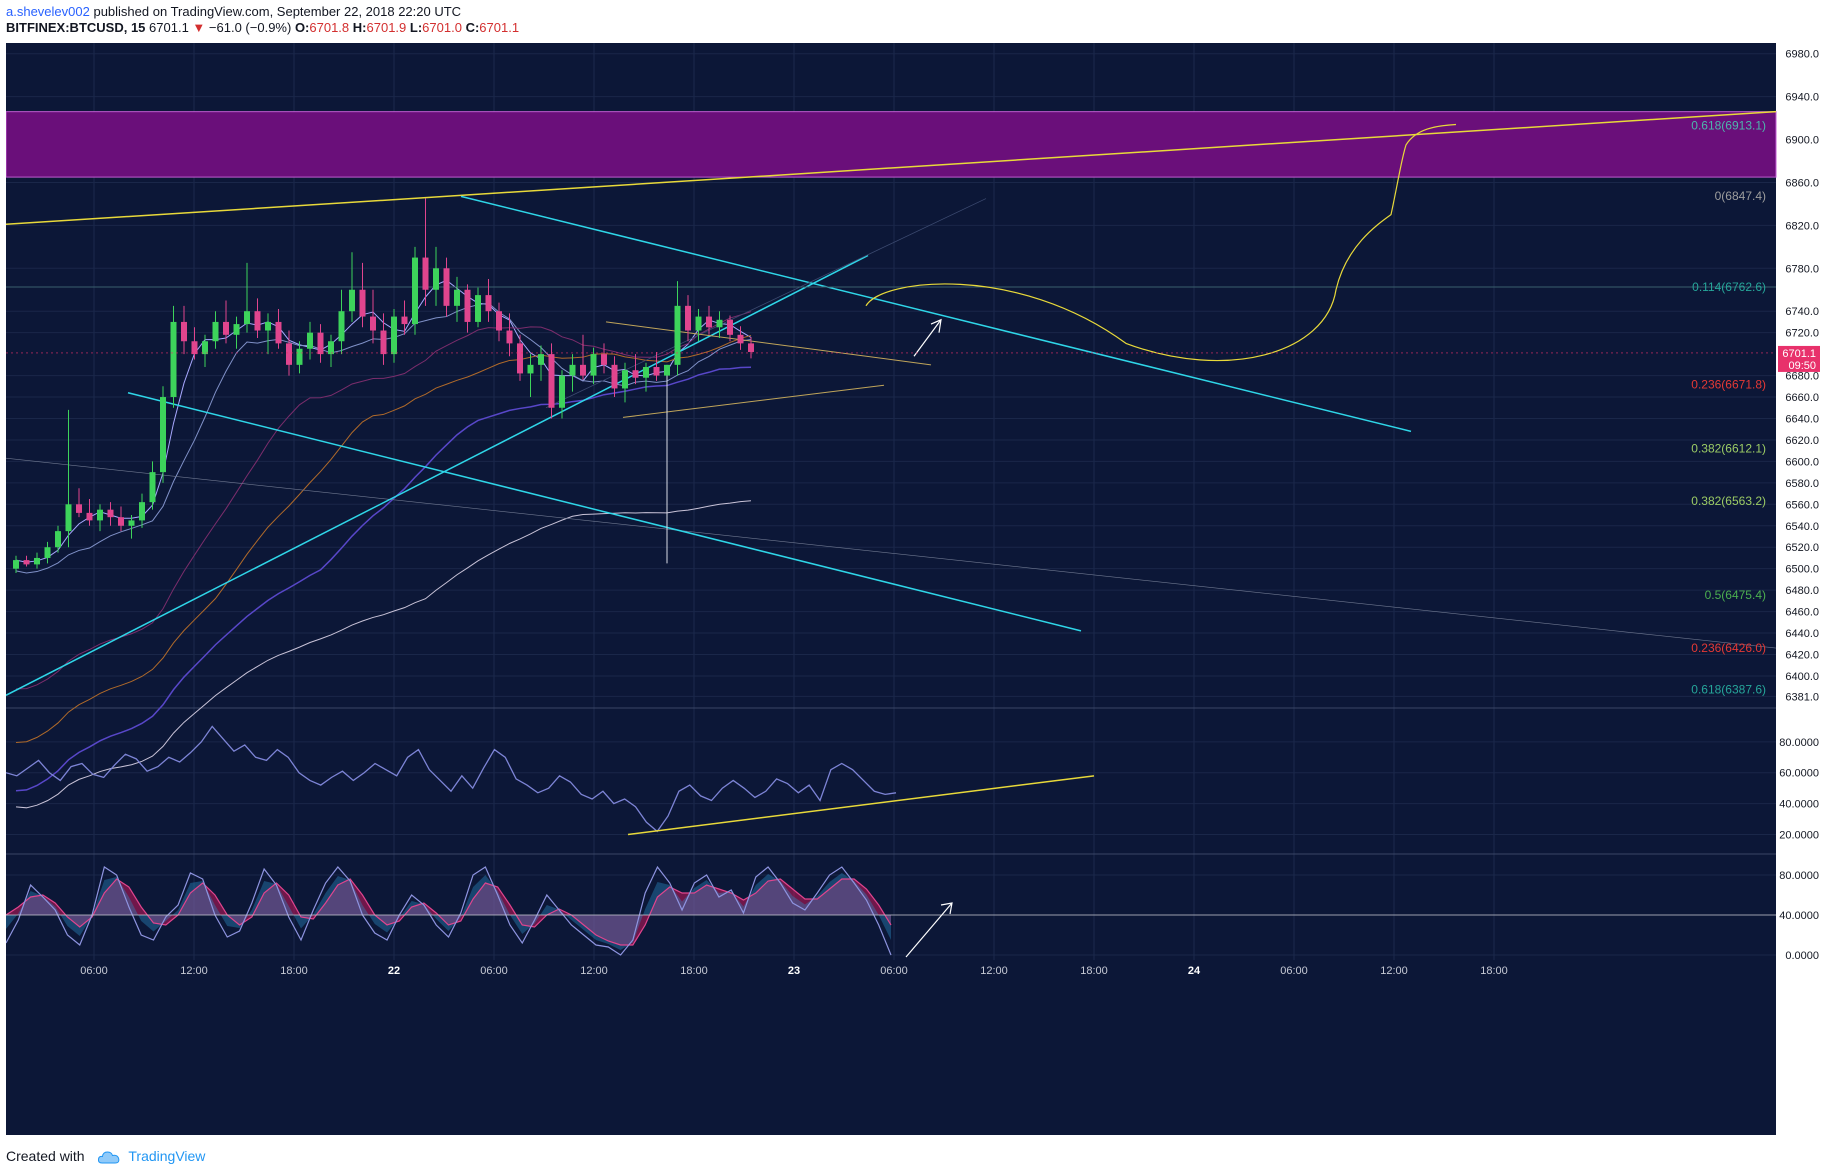 This screenshot has height=1172, width=1828. Describe the element at coordinates (394, 971) in the screenshot. I see `time-tick-label: 22` at that location.